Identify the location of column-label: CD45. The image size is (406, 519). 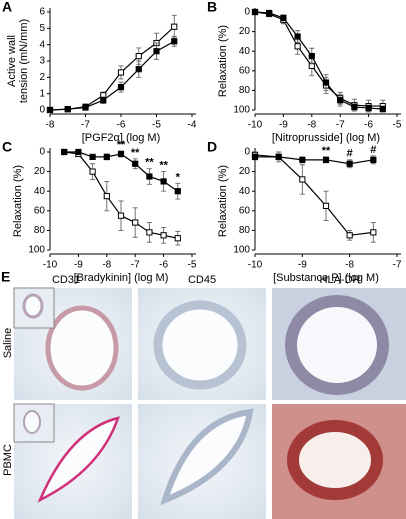
(202, 280).